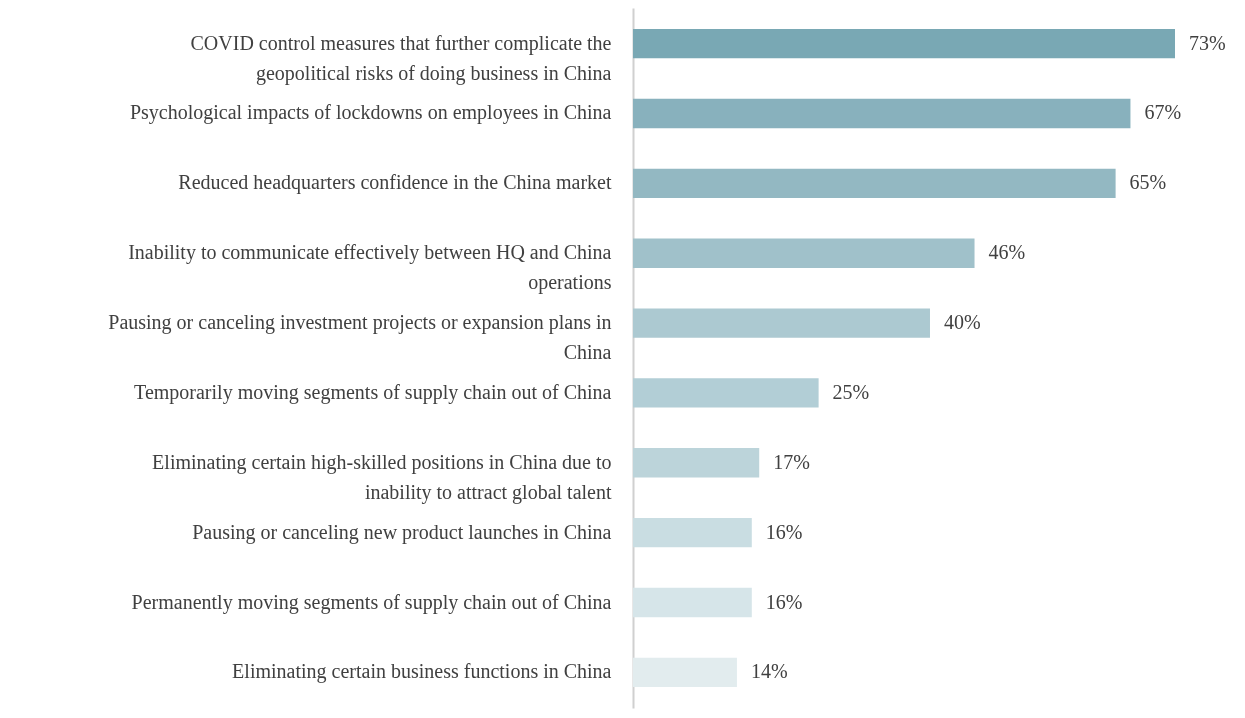 The image size is (1245, 718). I want to click on y-tick-label: Eliminating certain high-skilled positions in China due to inability to attract global talent, so click(382, 477).